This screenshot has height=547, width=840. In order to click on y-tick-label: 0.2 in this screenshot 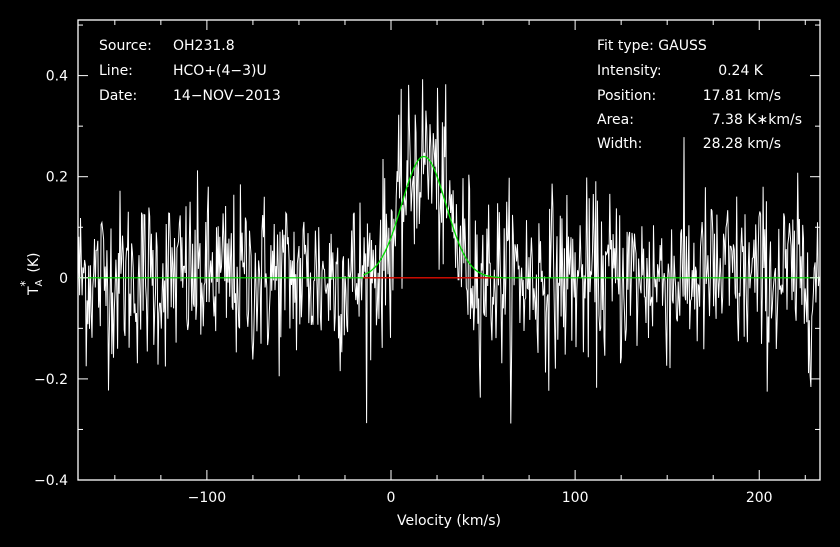, I will do `click(57, 178)`.